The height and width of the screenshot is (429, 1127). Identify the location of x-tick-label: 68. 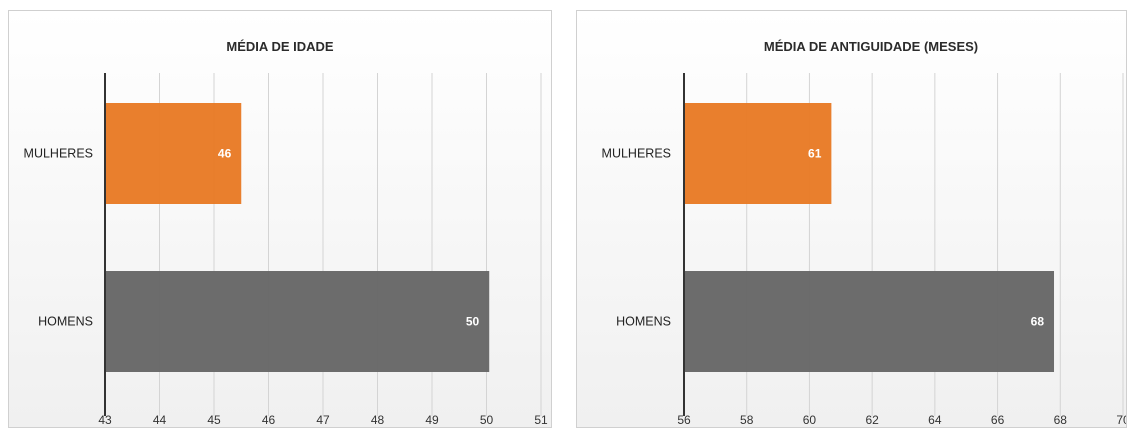
(1061, 420).